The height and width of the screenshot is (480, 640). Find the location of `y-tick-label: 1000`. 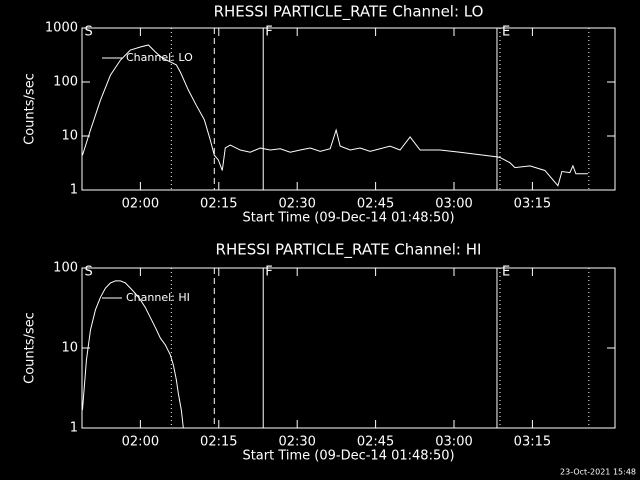

y-tick-label: 1000 is located at coordinates (61, 28).